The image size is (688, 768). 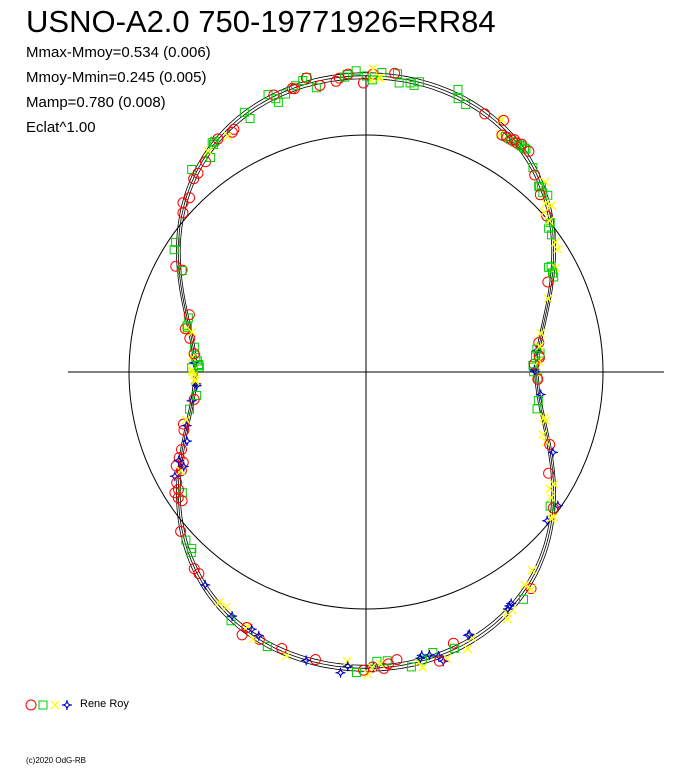 I want to click on chart-title: USNO-A2.0 750-19771926=RR84, so click(x=261, y=21).